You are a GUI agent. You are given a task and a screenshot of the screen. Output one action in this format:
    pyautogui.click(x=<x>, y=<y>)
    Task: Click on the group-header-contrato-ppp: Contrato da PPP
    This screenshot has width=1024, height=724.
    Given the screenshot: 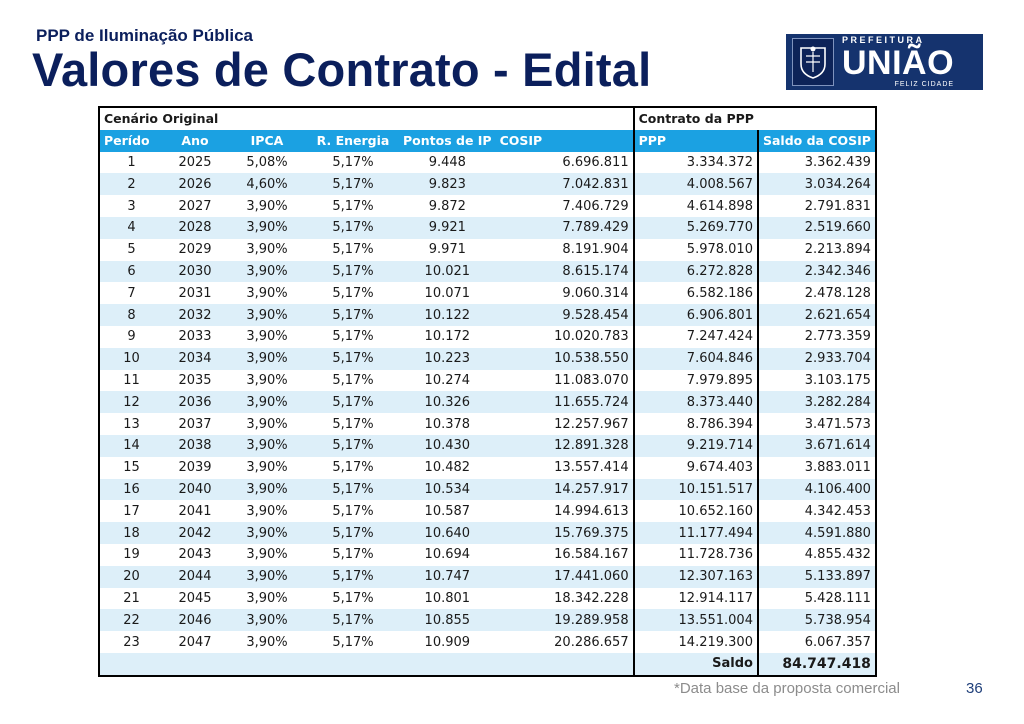 What is the action you would take?
    pyautogui.click(x=695, y=118)
    